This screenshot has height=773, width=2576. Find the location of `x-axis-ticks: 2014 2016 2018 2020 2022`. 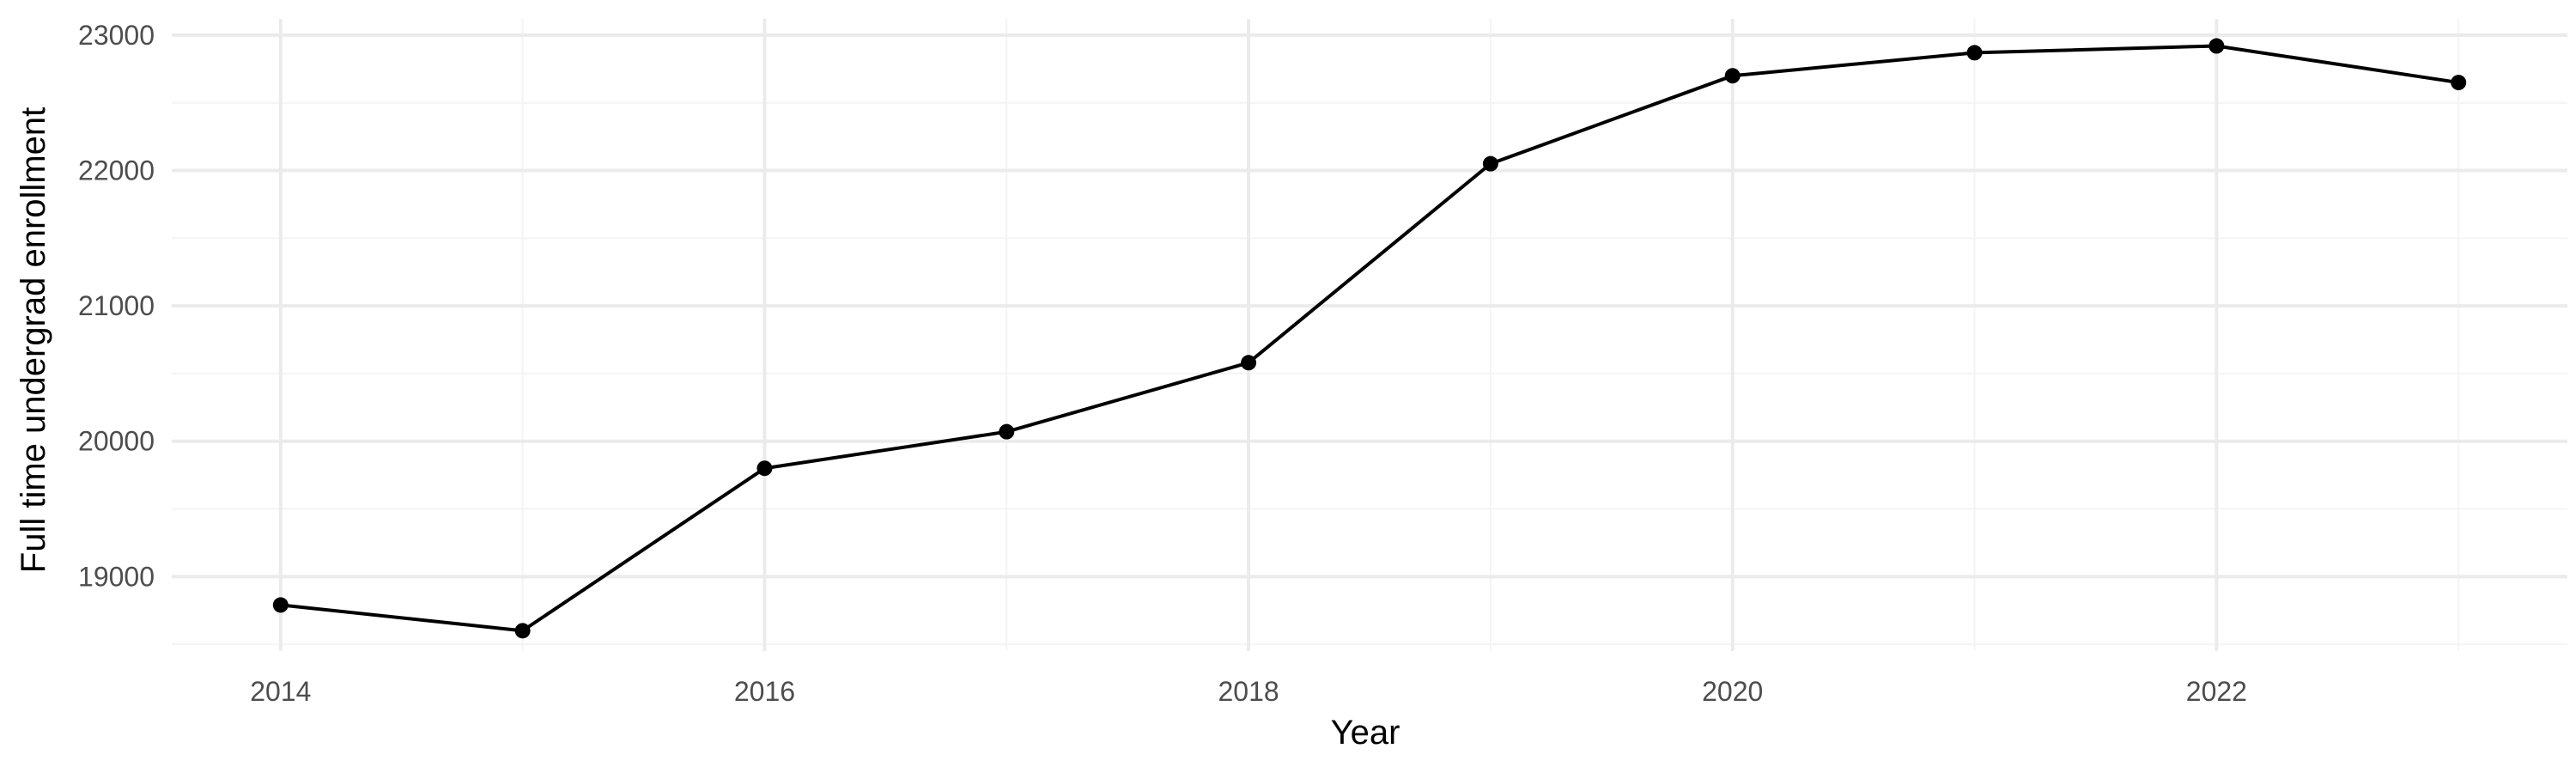

x-axis-ticks: 2014 2016 2018 2020 2022 is located at coordinates (1248, 691).